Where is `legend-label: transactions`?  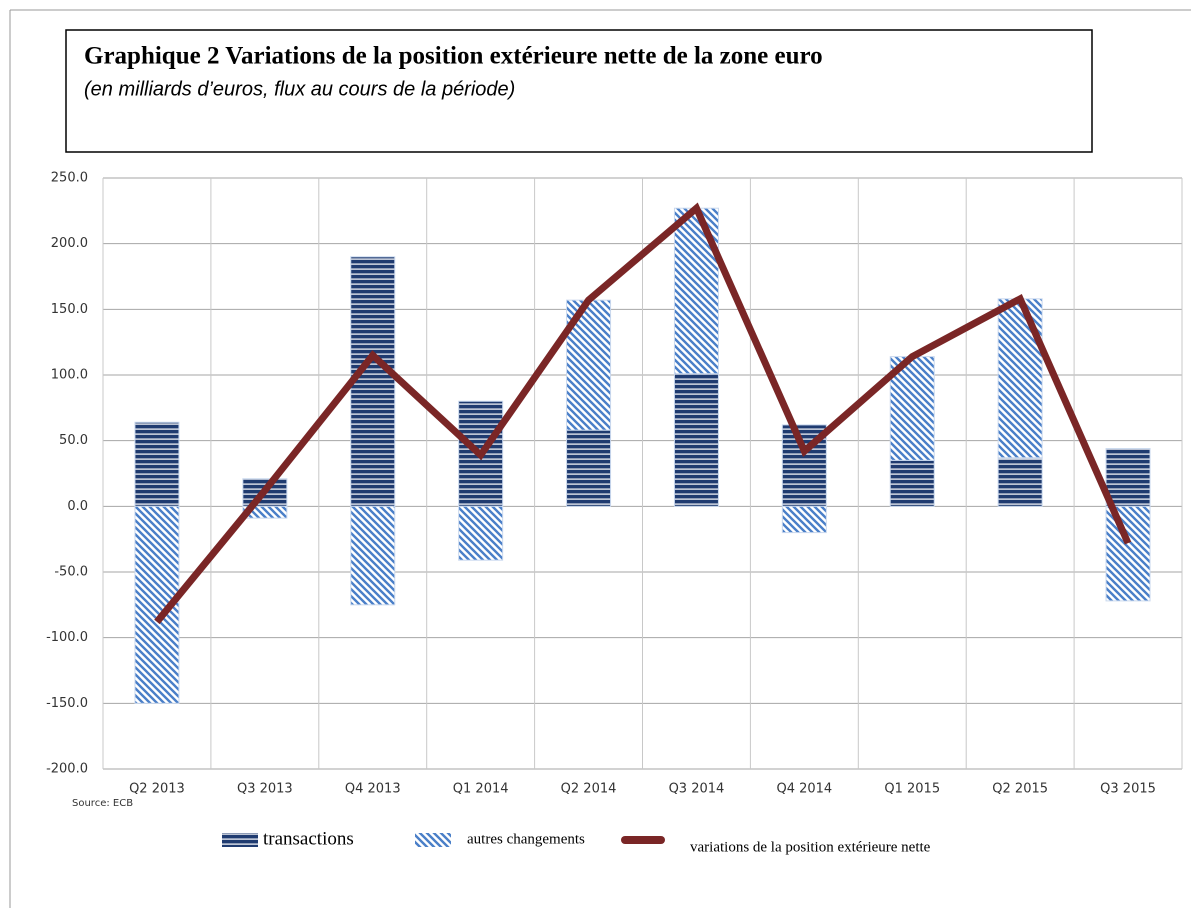 legend-label: transactions is located at coordinates (308, 838).